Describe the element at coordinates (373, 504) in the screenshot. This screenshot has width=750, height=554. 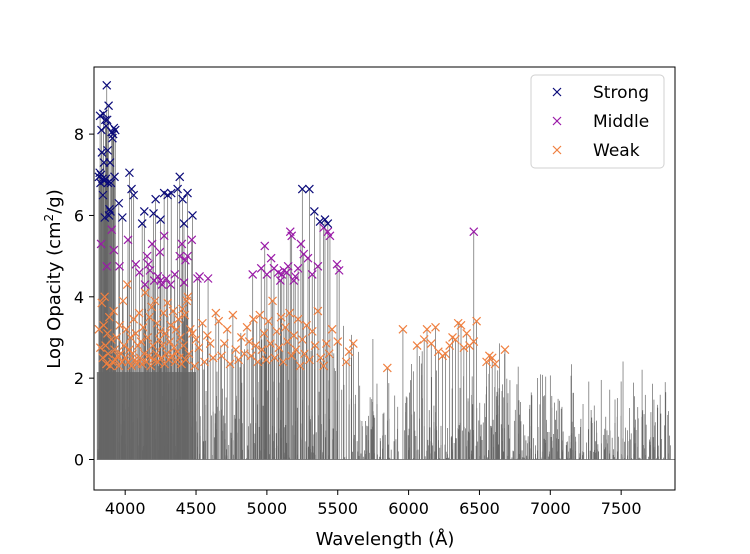
I see `x-axis: 4000 4500 5000 5500 6000 6500 7000 7500` at that location.